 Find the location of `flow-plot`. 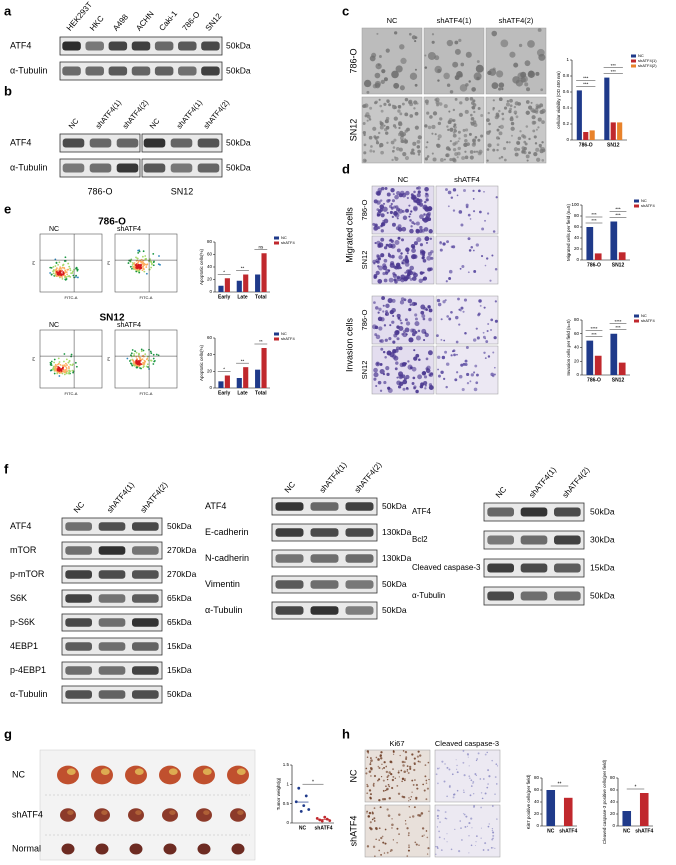

flow-plot is located at coordinates (71, 359).